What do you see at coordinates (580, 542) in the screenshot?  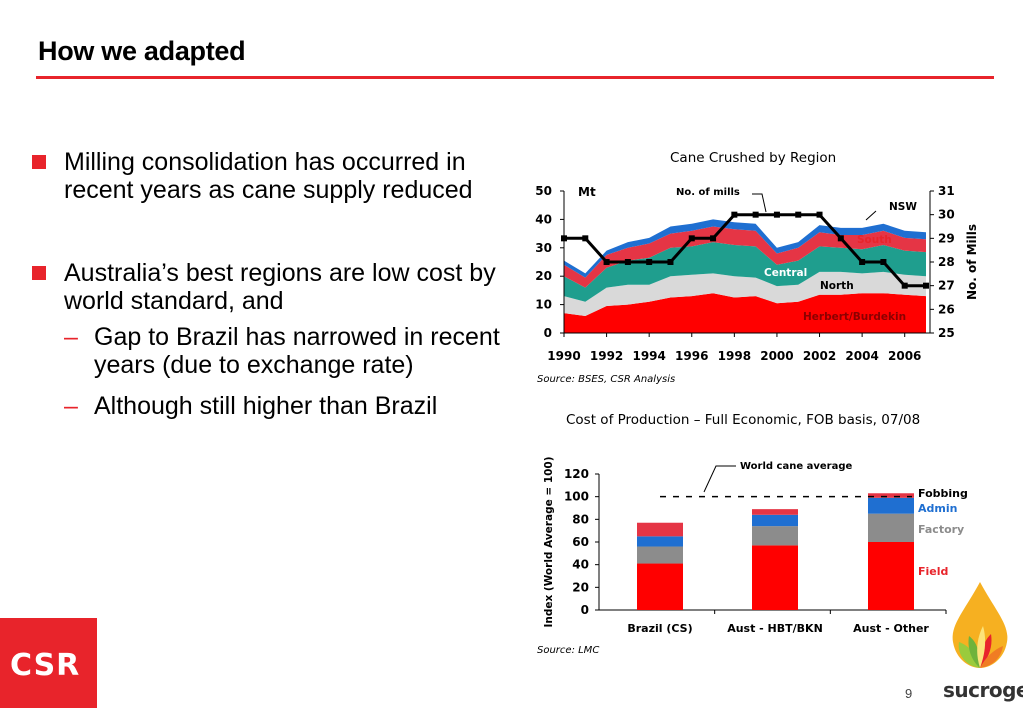 I see `chart2-y-tick-label: 60` at bounding box center [580, 542].